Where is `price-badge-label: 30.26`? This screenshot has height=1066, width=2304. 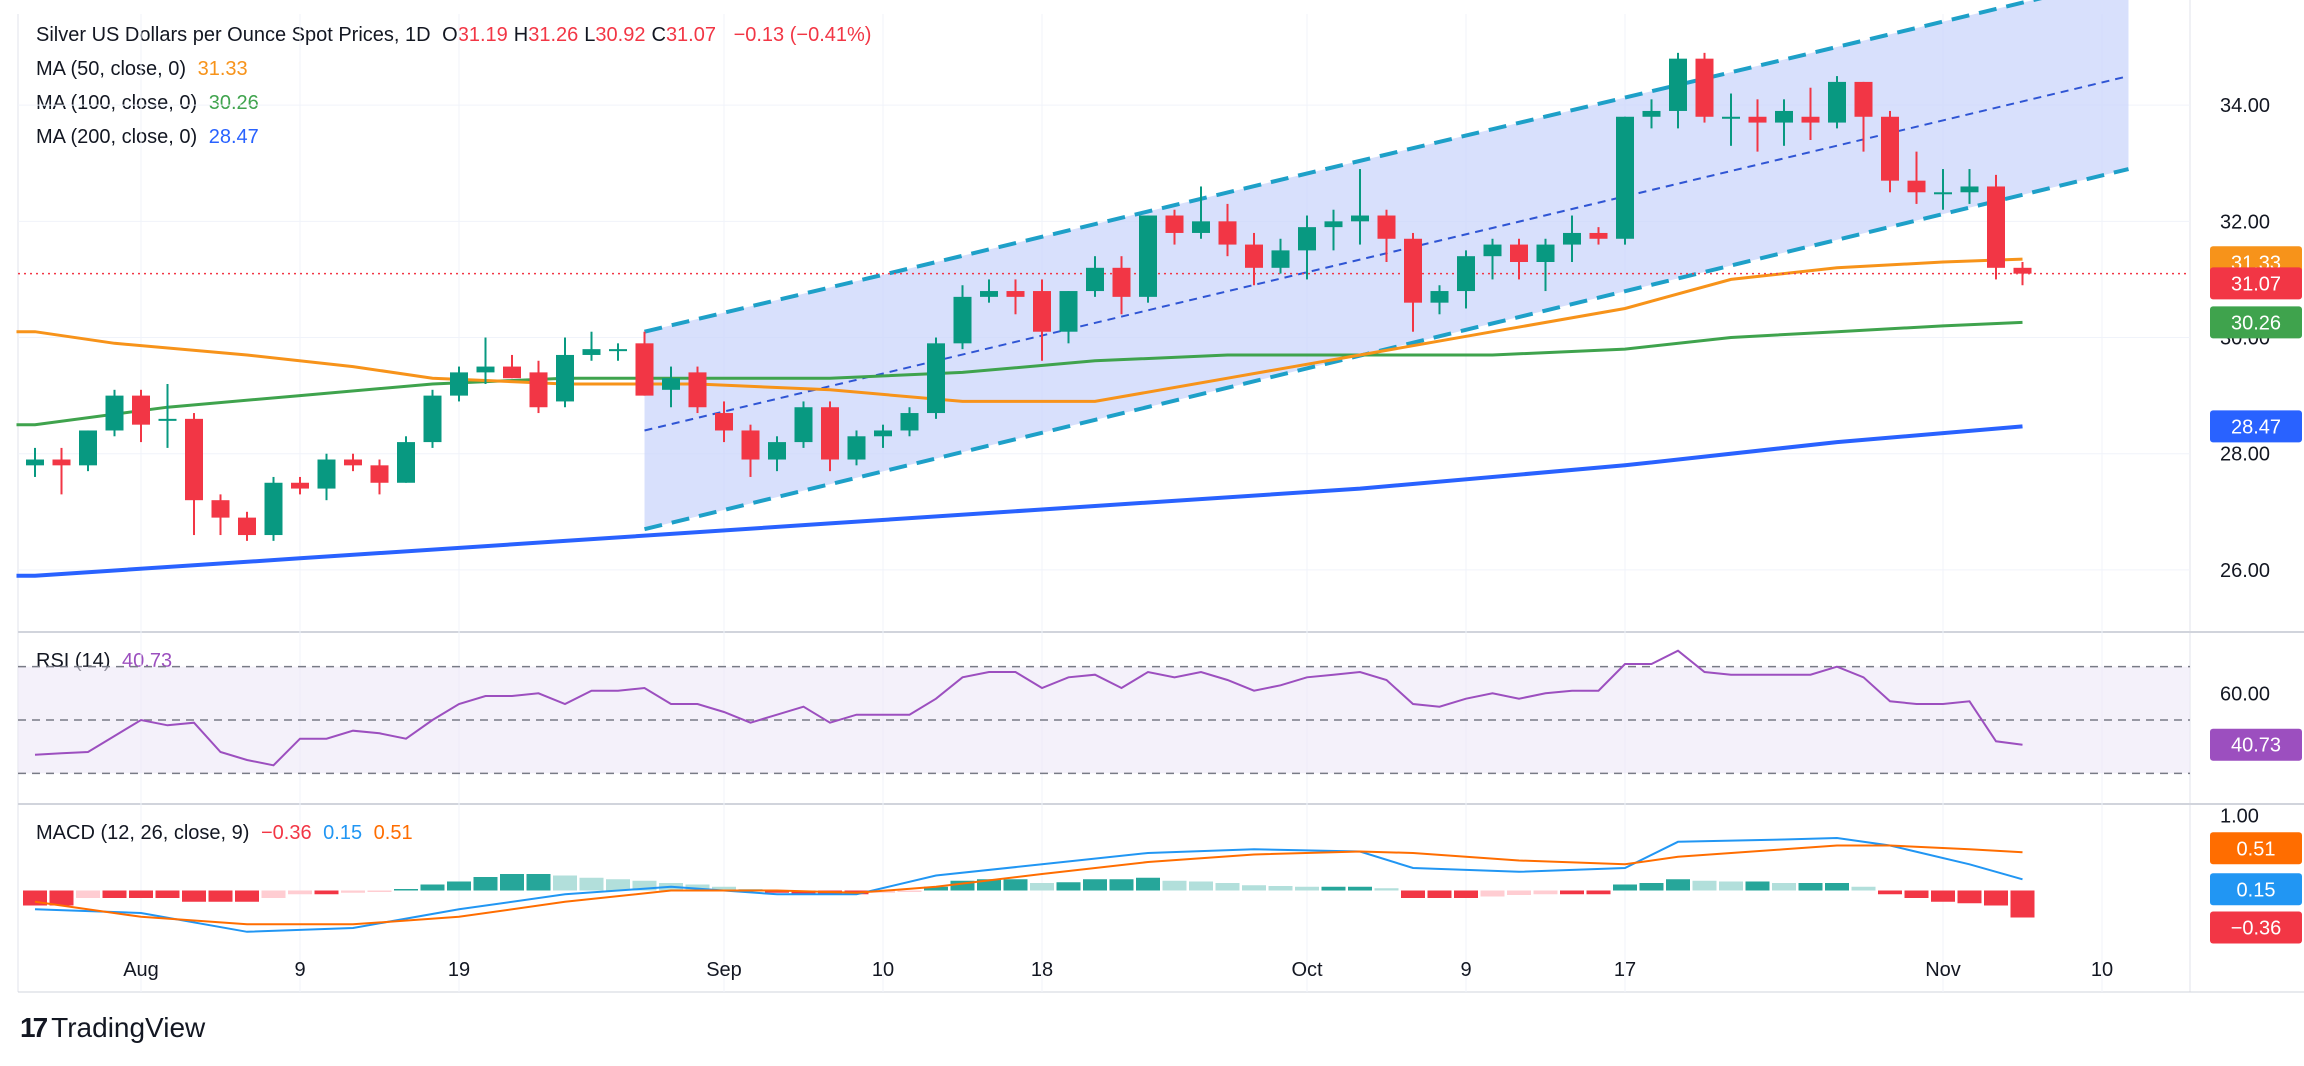 price-badge-label: 30.26 is located at coordinates (2256, 323).